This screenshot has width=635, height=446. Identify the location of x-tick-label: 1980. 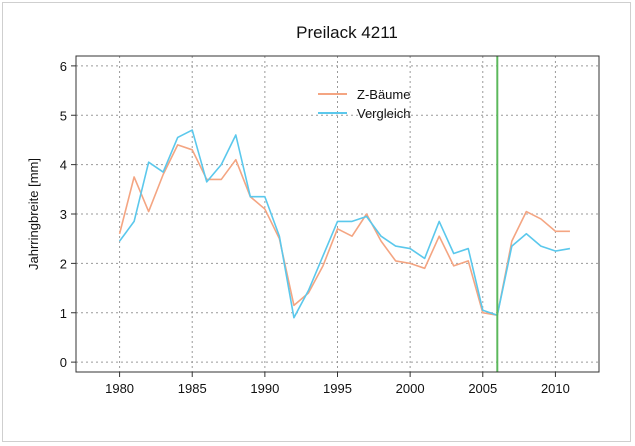
(119, 388).